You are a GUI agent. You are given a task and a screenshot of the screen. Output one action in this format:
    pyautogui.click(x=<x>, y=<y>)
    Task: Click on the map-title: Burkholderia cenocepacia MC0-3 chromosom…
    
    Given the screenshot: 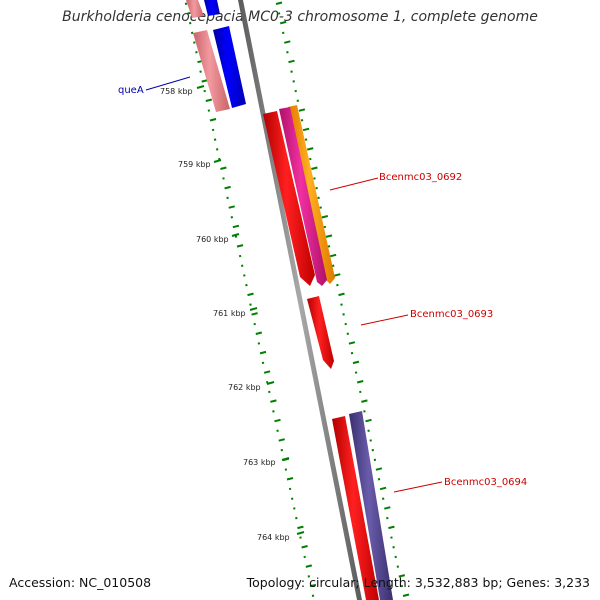 What is the action you would take?
    pyautogui.click(x=300, y=17)
    